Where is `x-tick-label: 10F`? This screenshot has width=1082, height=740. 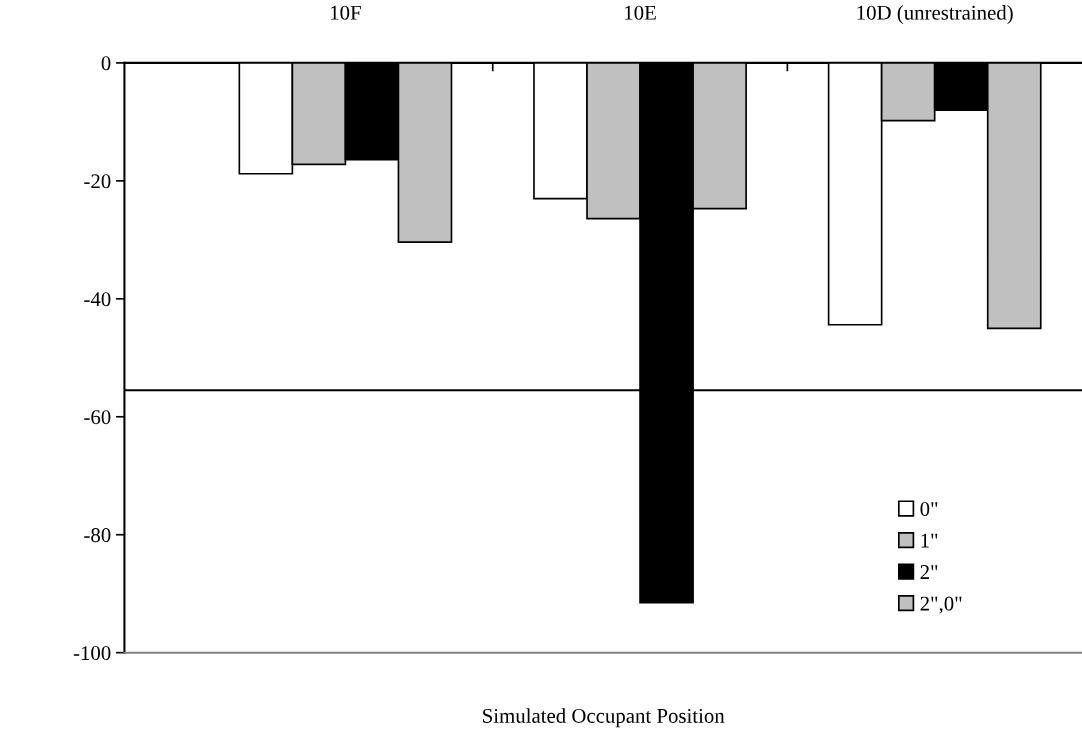 x-tick-label: 10F is located at coordinates (346, 12).